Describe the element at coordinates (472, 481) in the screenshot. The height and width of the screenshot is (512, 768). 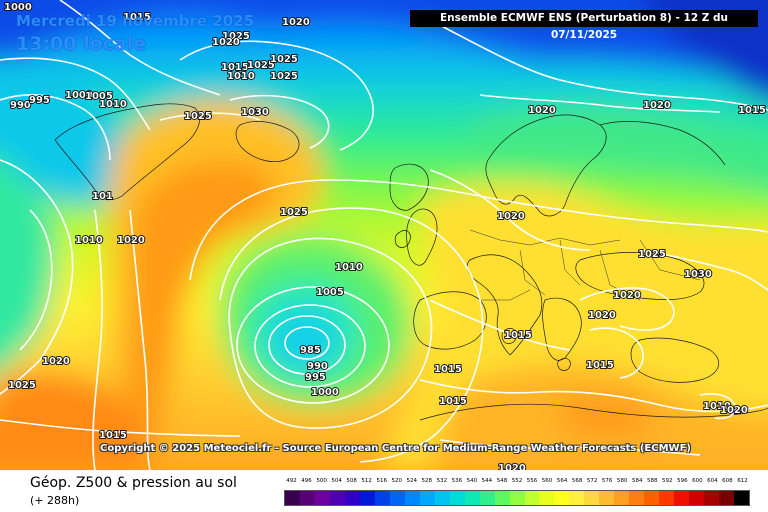
I see `scale-label: 540` at that location.